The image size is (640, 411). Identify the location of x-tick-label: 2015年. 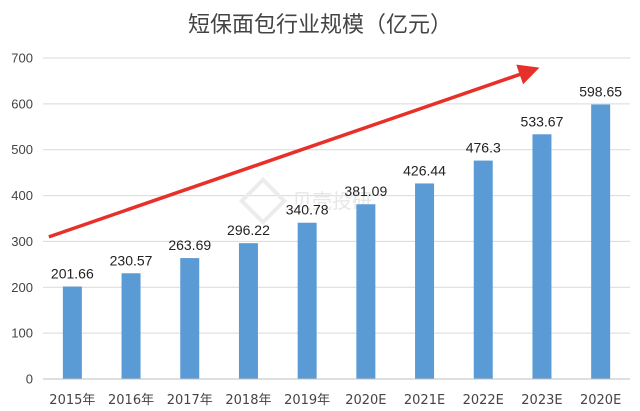
(72, 400).